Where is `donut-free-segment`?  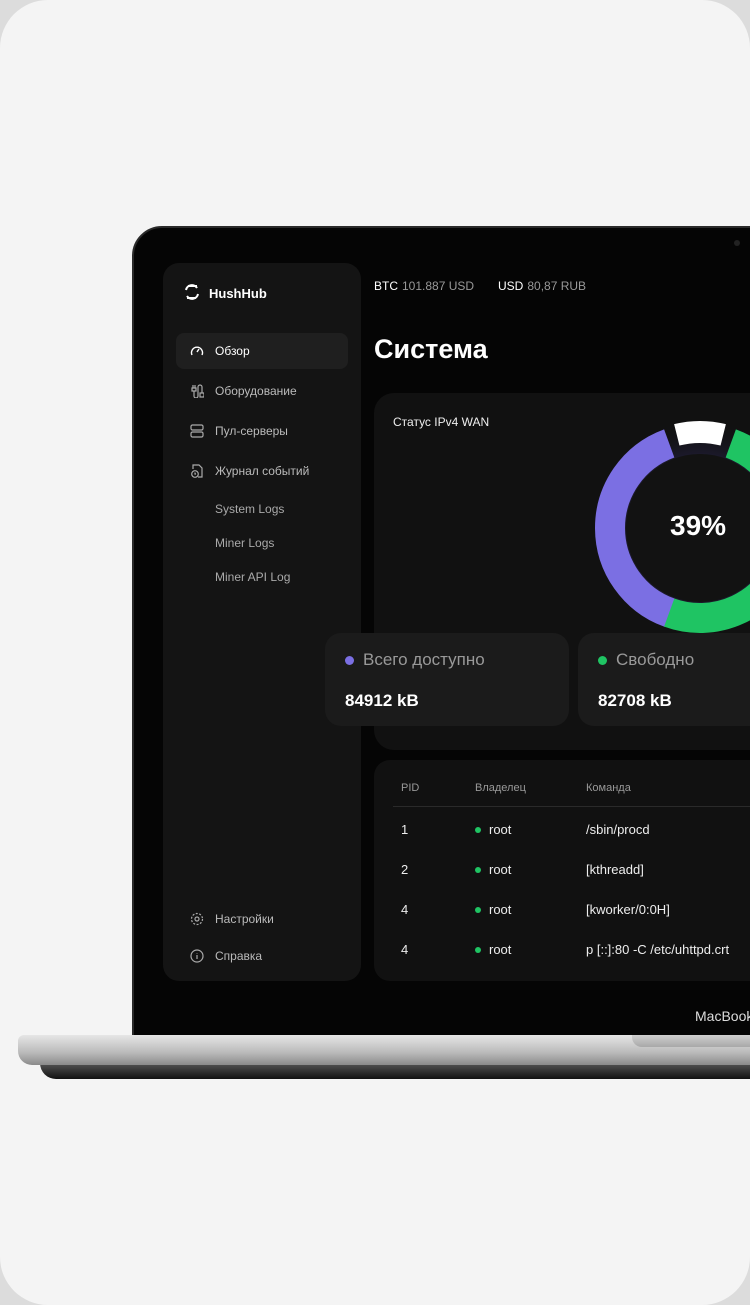 donut-free-segment is located at coordinates (707, 531).